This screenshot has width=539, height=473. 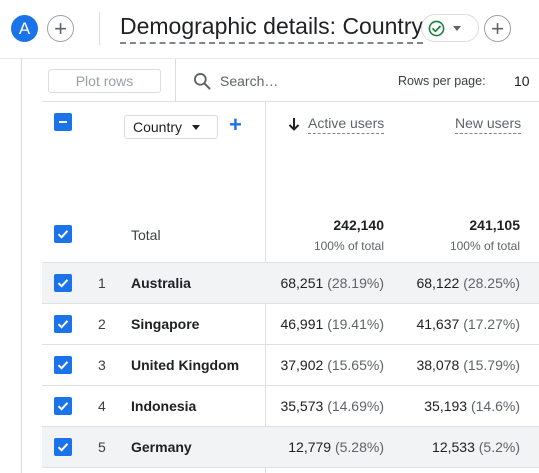 What do you see at coordinates (158, 127) in the screenshot?
I see `dimension-select-value: Country` at bounding box center [158, 127].